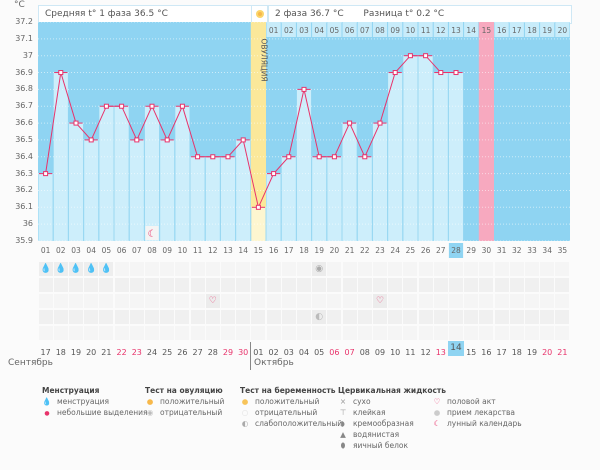 Image resolution: width=600 pixels, height=470 pixels. I want to click on heart-icon: ♡, so click(212, 301).